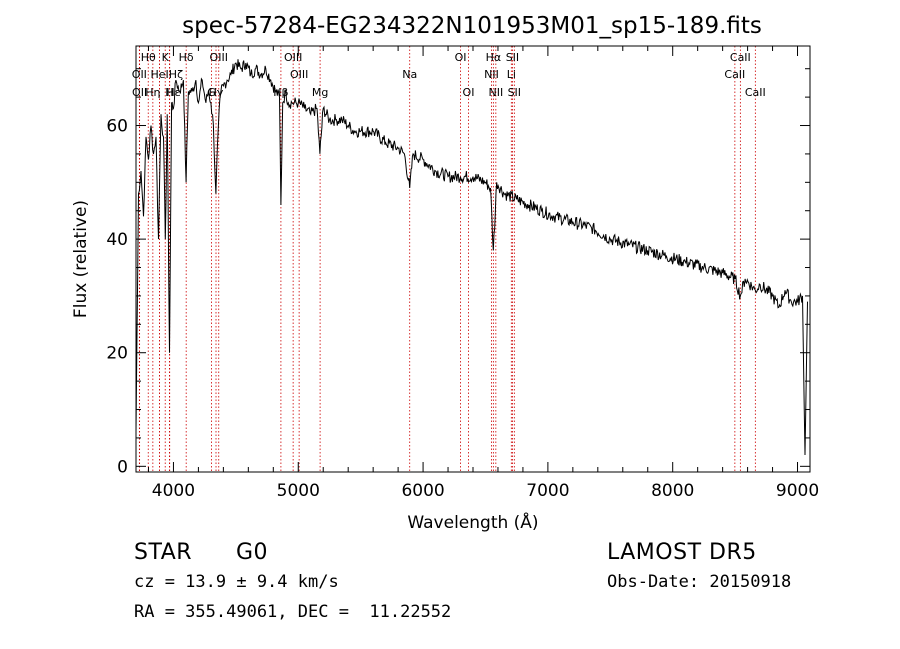  Describe the element at coordinates (472, 522) in the screenshot. I see `x-axis-label: Wavelength (Å)` at that location.